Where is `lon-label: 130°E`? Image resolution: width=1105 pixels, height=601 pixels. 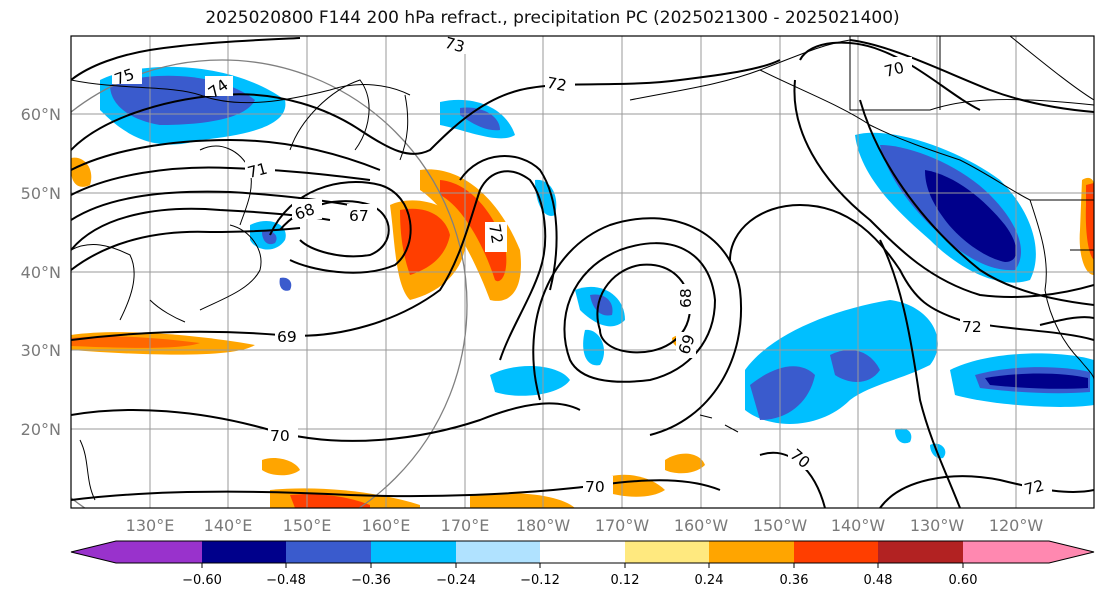
lon-label: 130°E is located at coordinates (150, 525).